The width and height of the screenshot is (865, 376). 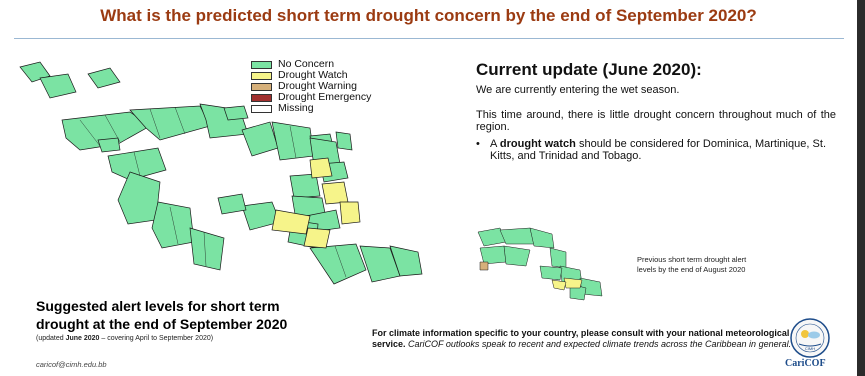 I want to click on region-martinique-watch, so click(x=350, y=213).